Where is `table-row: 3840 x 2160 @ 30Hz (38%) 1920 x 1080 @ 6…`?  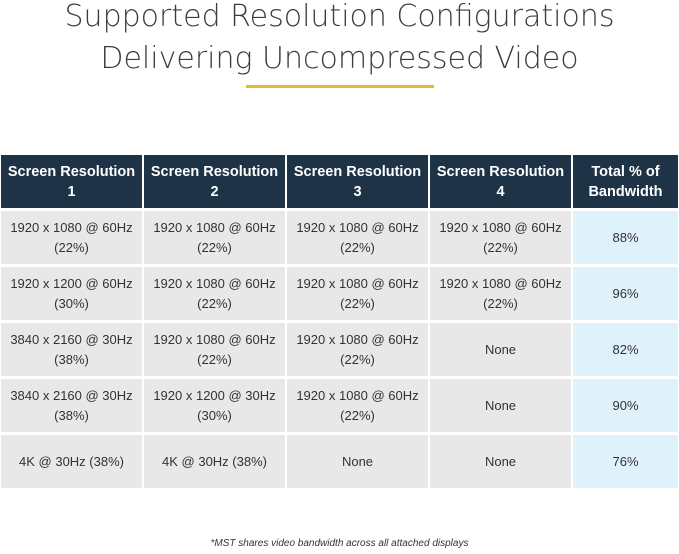 table-row: 3840 x 2160 @ 30Hz (38%) 1920 x 1080 @ 6… is located at coordinates (339, 348).